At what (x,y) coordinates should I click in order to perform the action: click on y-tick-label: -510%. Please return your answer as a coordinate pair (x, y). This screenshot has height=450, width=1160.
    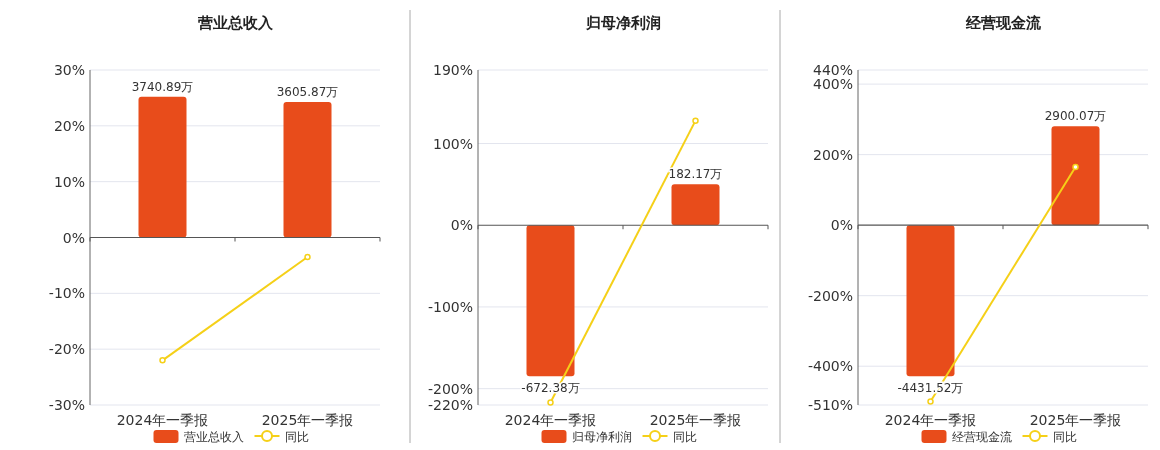
    Looking at the image, I should click on (830, 405).